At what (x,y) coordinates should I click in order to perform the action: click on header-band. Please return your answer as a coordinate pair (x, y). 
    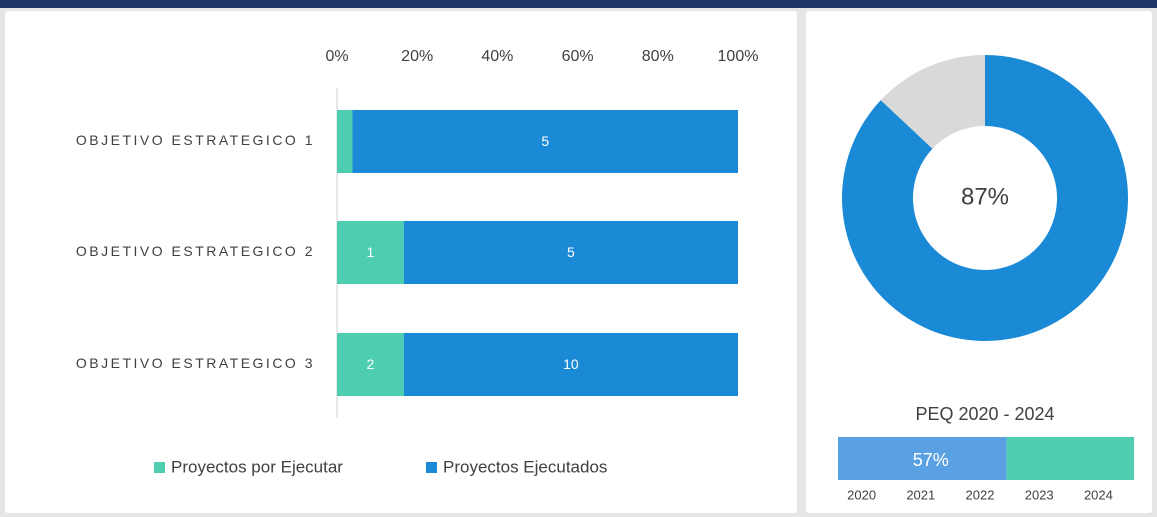
    Looking at the image, I should click on (578, 4).